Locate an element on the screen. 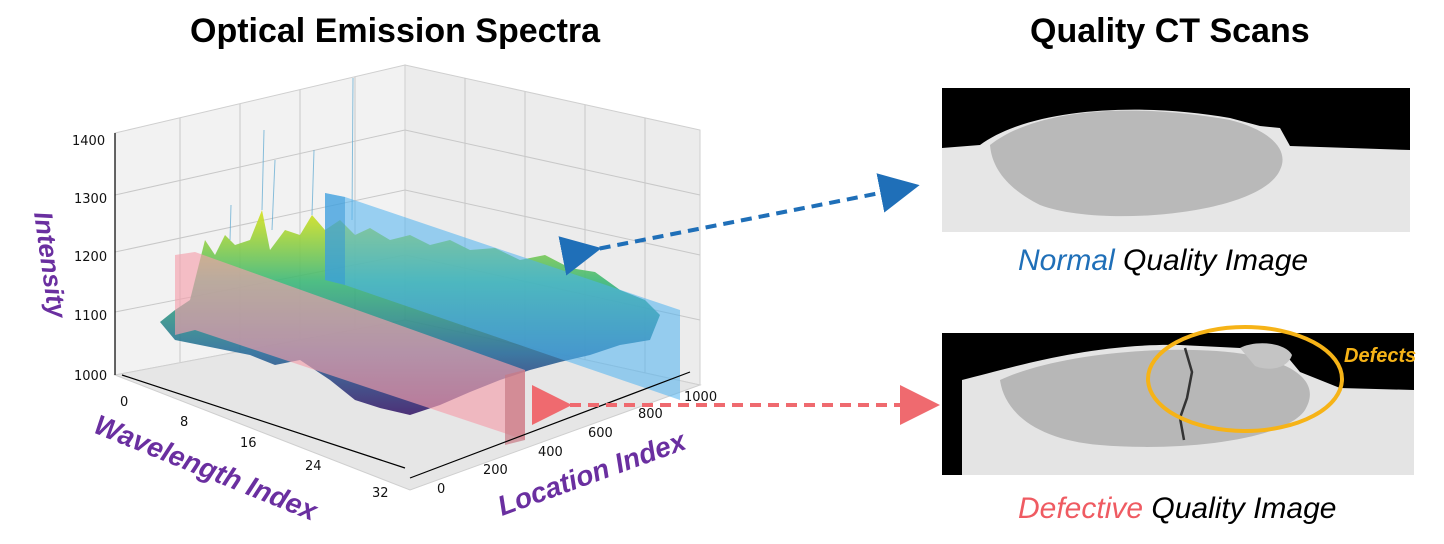 The height and width of the screenshot is (544, 1444). defective-caption: Defective Quality Image is located at coordinates (1177, 509).